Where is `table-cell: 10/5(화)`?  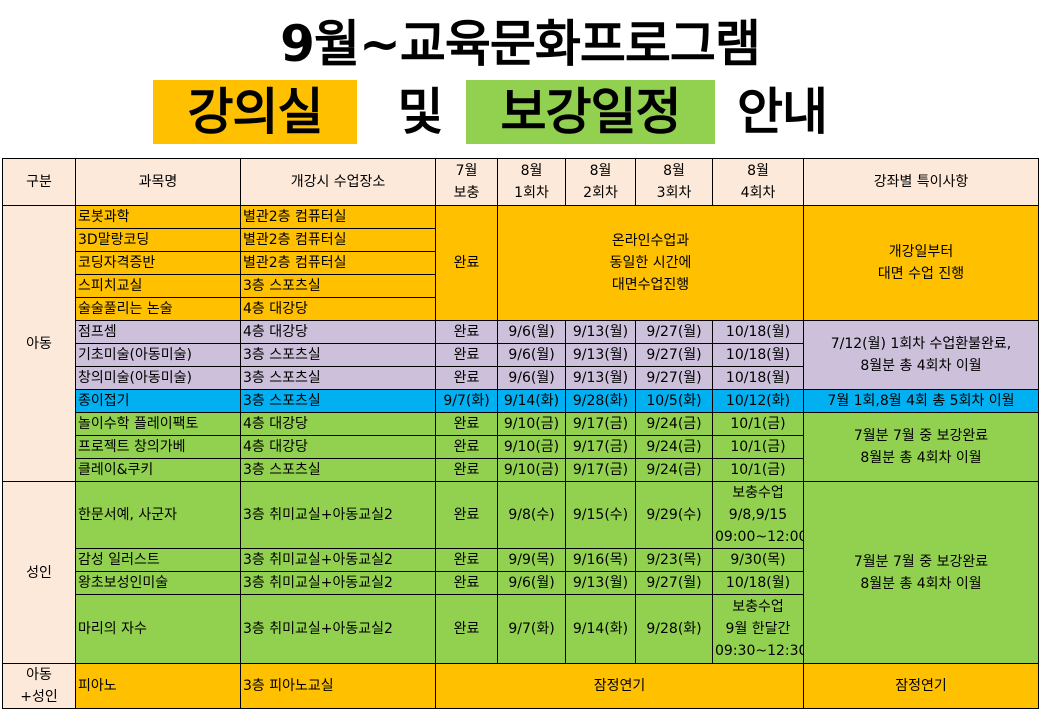 table-cell: 10/5(화) is located at coordinates (674, 401).